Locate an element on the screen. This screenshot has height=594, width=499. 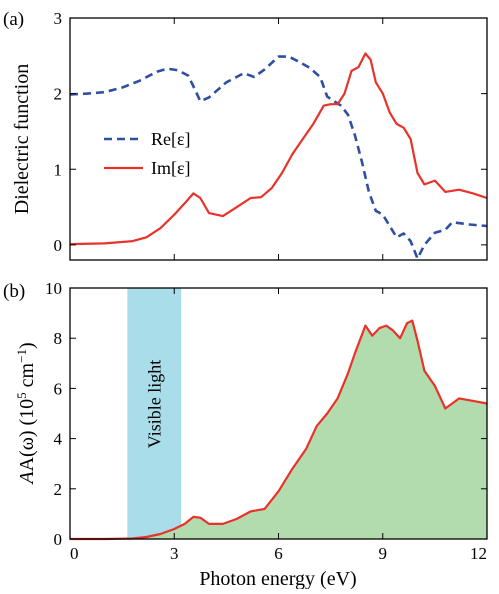
panel-b-ylabel: AA(ω) (105 cm−1) is located at coordinates (26, 413).